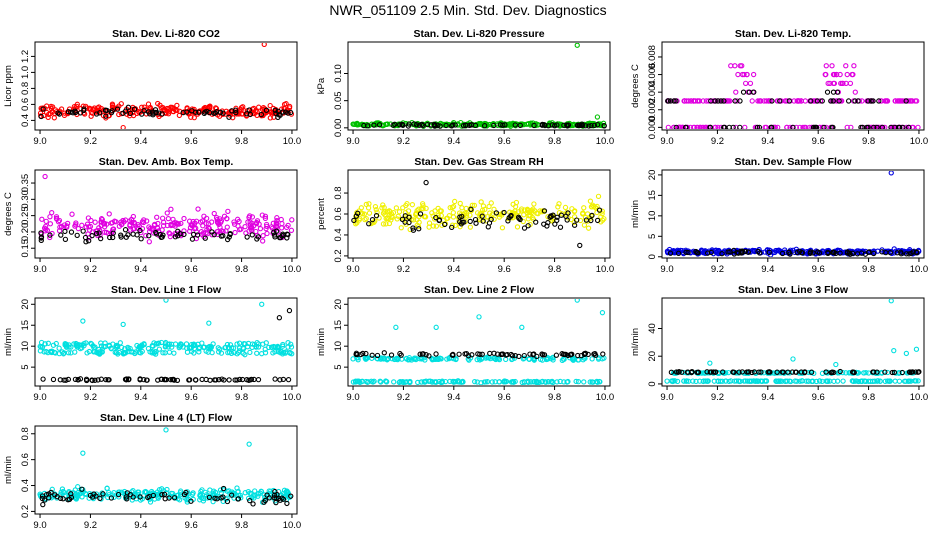  What do you see at coordinates (166, 86) in the screenshot?
I see `plot-frame` at bounding box center [166, 86].